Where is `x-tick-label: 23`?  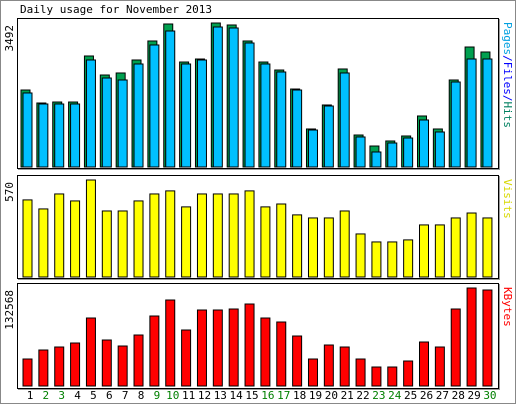 x-tick-label: 23 is located at coordinates (378, 395).